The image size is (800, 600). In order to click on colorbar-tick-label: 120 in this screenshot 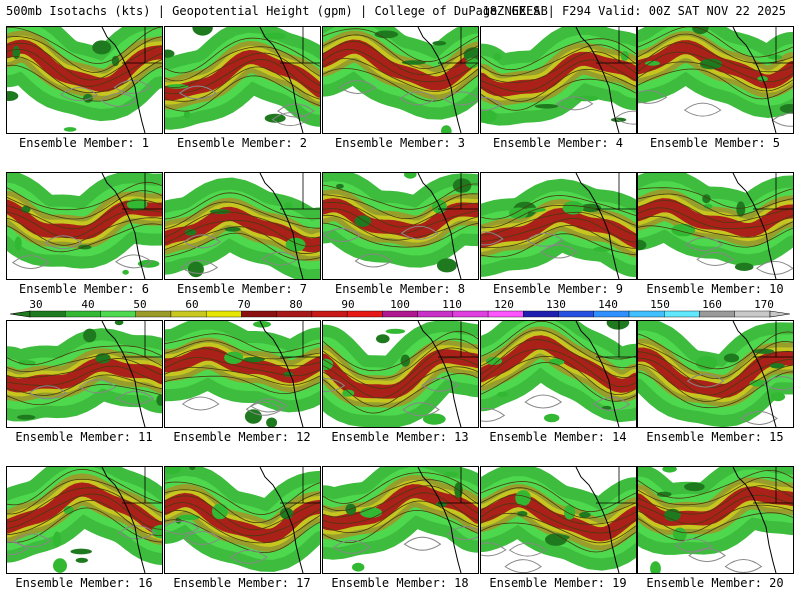, I will do `click(504, 304)`.